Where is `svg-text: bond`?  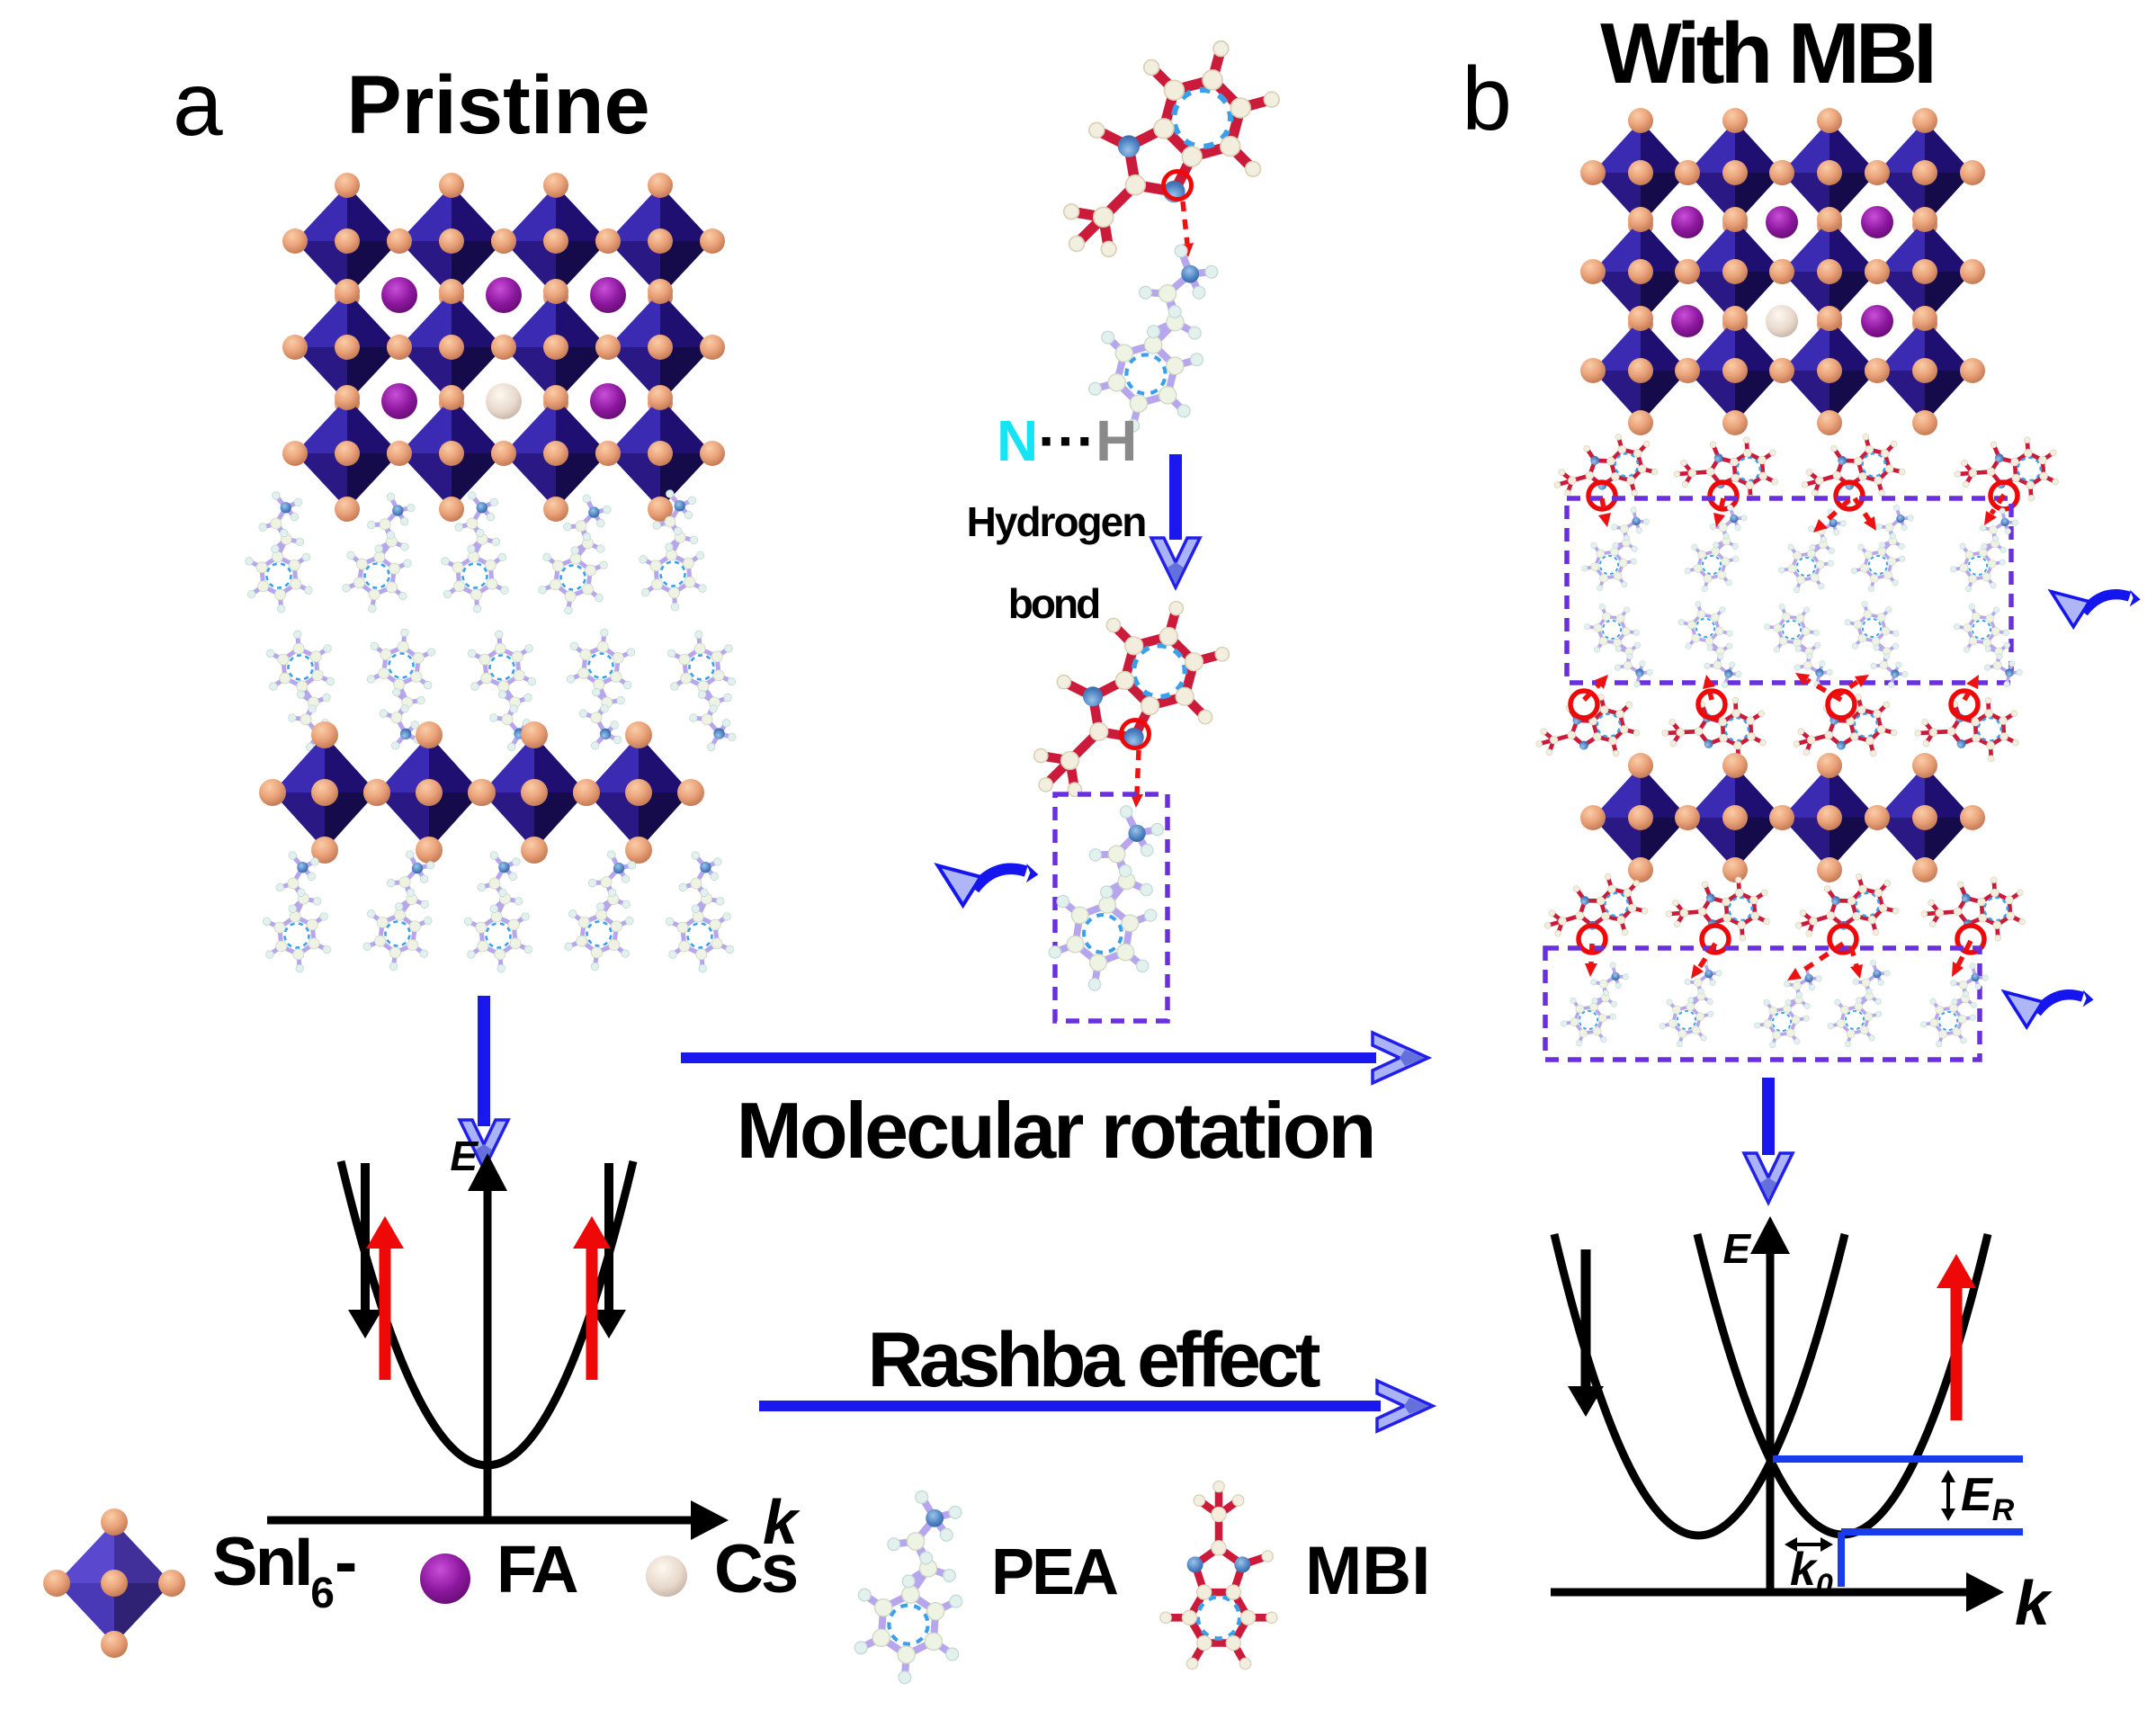 svg-text: bond is located at coordinates (1053, 603).